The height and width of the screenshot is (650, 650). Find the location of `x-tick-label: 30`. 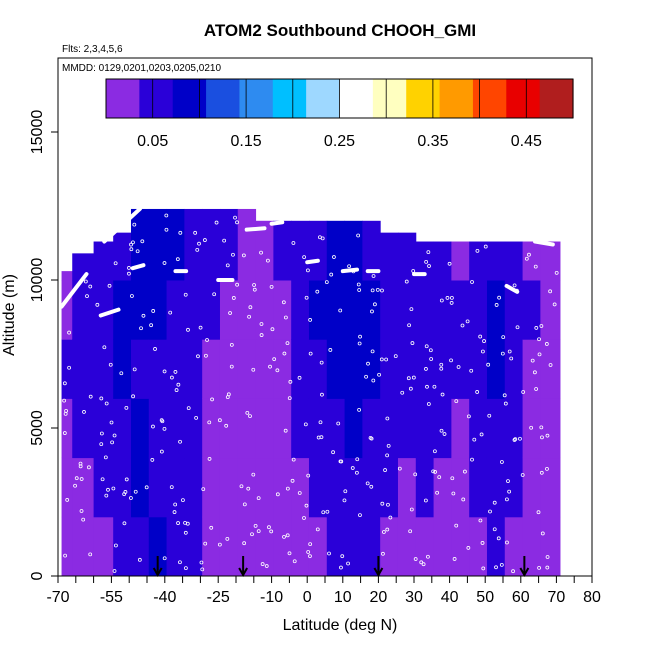

x-tick-label: 30 is located at coordinates (414, 597).